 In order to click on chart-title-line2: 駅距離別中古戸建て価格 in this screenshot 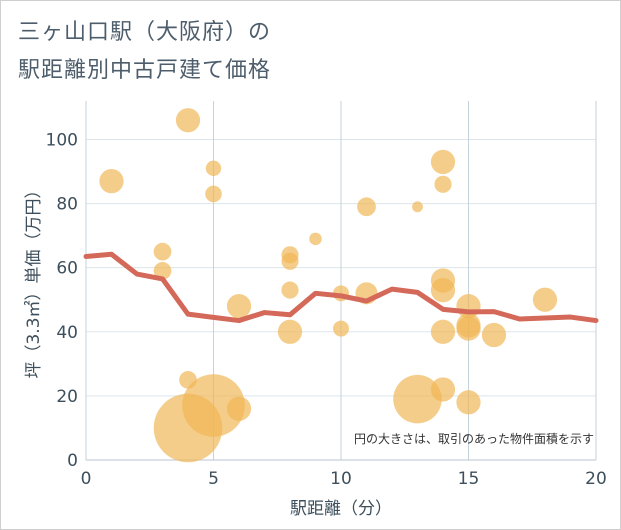, I will do `click(145, 70)`.